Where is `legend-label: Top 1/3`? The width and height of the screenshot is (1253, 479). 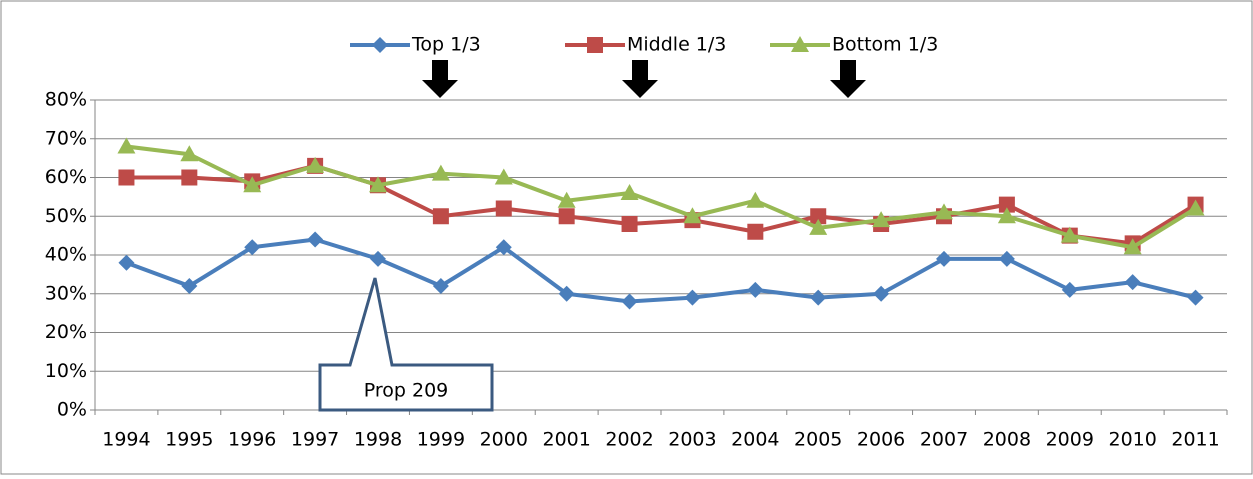
legend-label: Top 1/3 is located at coordinates (446, 45).